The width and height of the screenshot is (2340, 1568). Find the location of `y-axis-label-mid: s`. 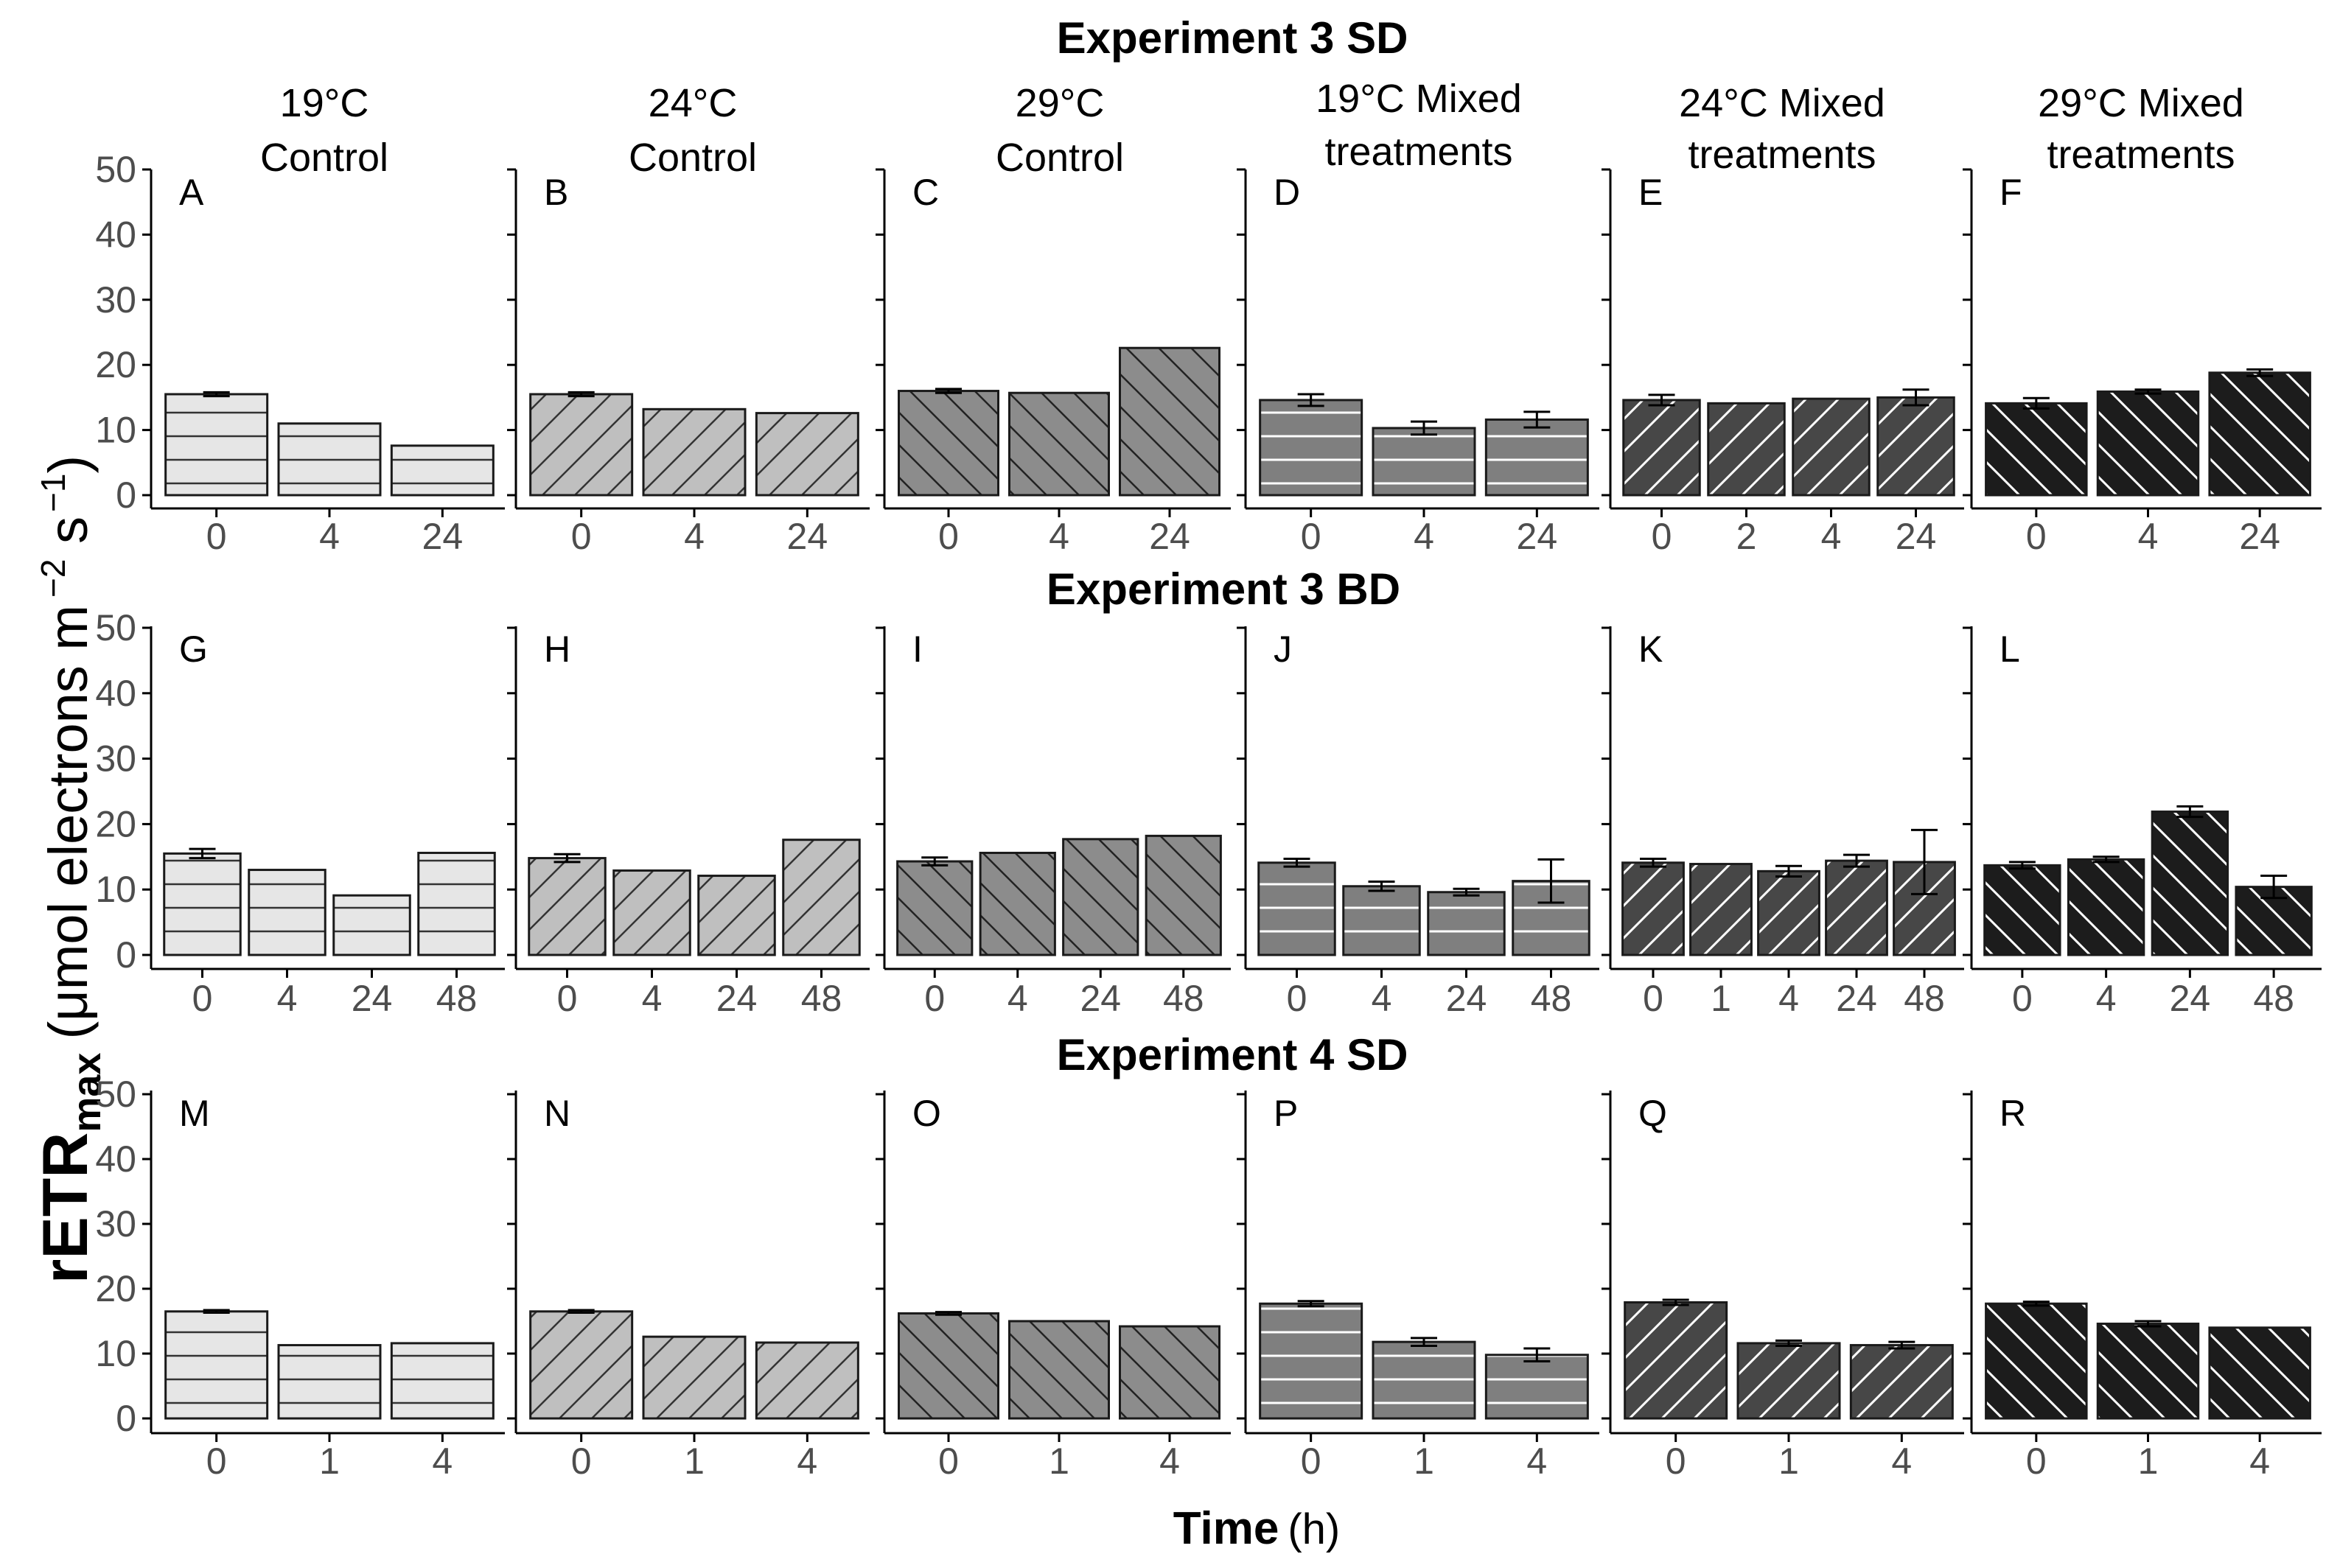

y-axis-label-mid: s is located at coordinates (68, 538).